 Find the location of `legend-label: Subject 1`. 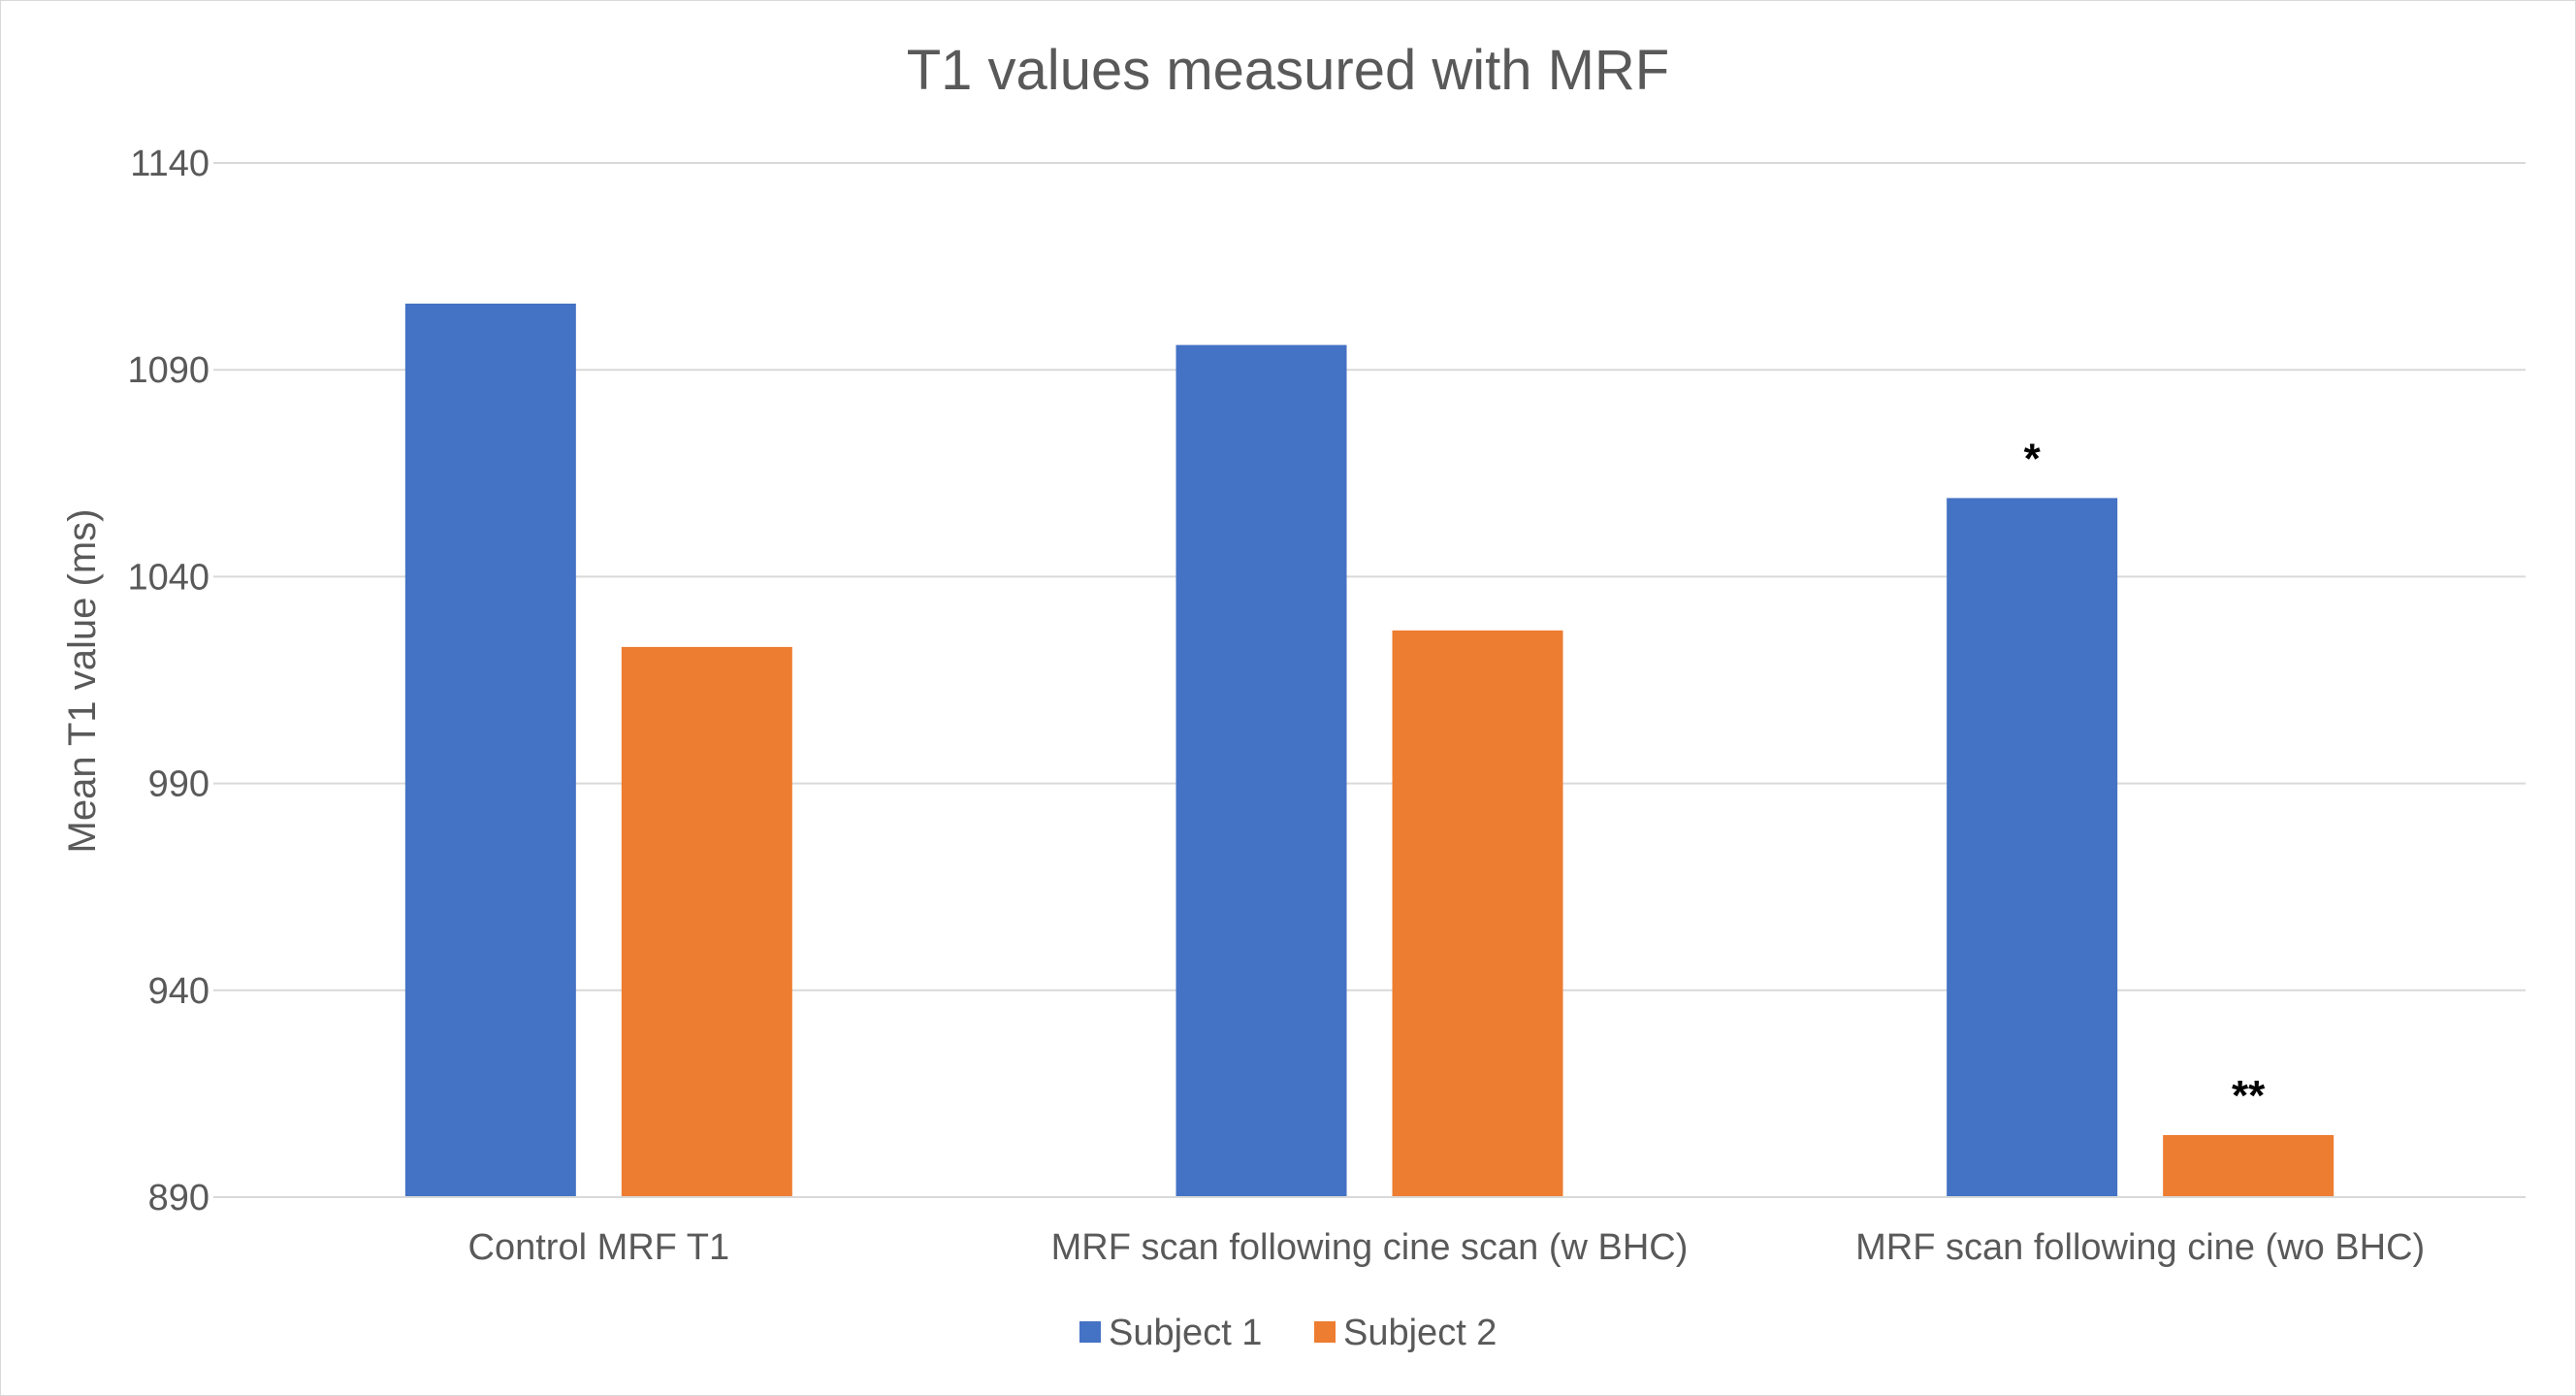

legend-label: Subject 1 is located at coordinates (1185, 1333).